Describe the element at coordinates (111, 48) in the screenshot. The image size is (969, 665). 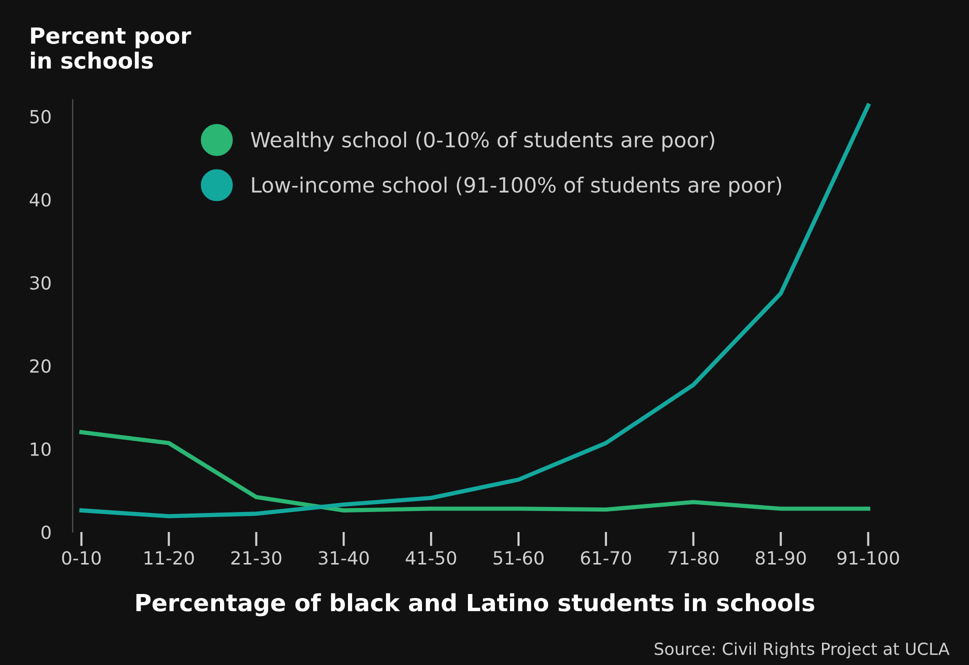
I see `y-axis-title: Percent poor in schools` at that location.